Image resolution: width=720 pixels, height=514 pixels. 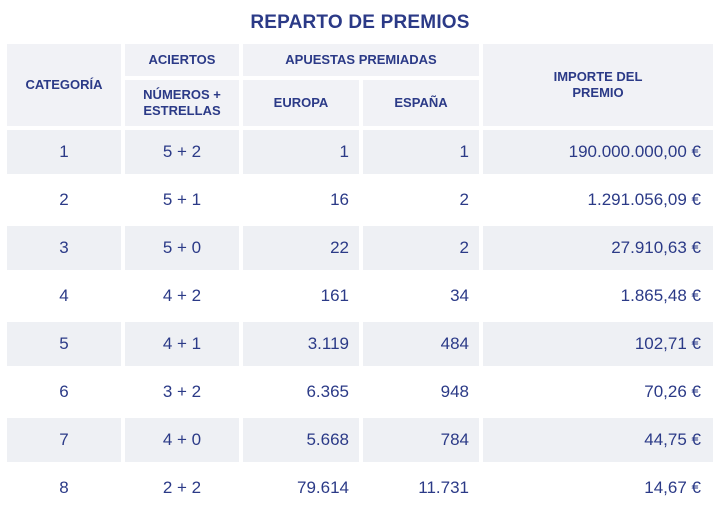 What do you see at coordinates (454, 391) in the screenshot?
I see `cell-espana: 948` at bounding box center [454, 391].